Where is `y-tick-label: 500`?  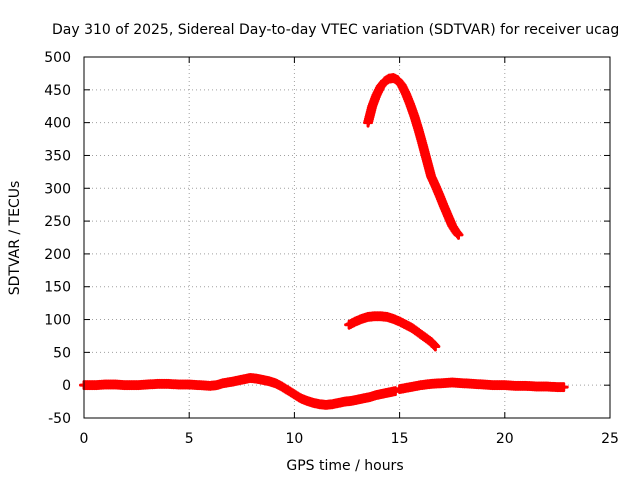
y-tick-label: 500 is located at coordinates (57, 58).